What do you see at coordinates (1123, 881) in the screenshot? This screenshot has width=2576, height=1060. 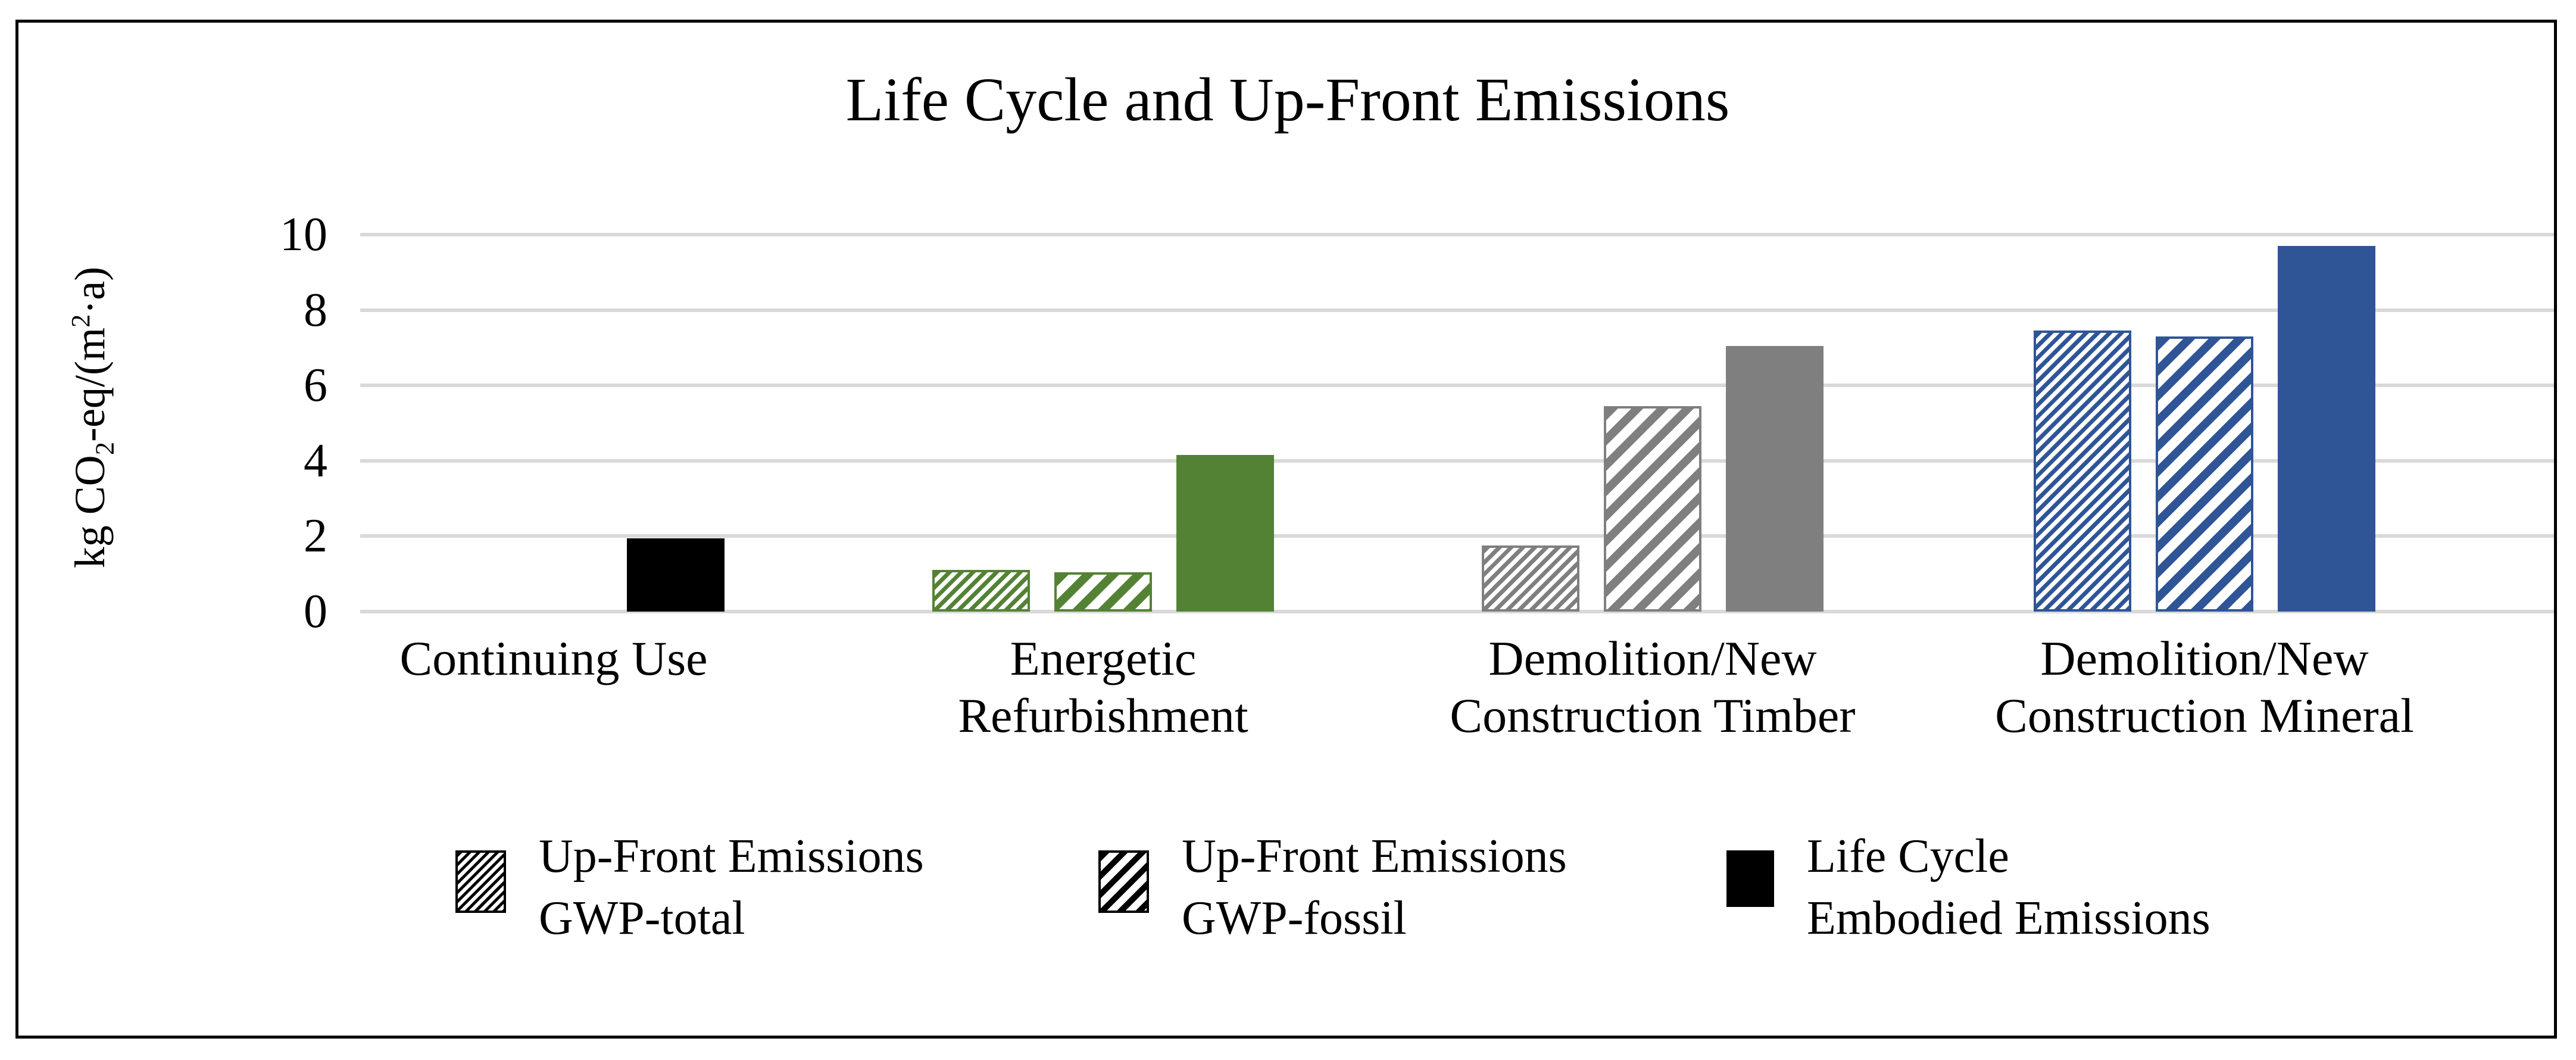 I see `legend-swatch-coarse-diagonal-hatch-black` at bounding box center [1123, 881].